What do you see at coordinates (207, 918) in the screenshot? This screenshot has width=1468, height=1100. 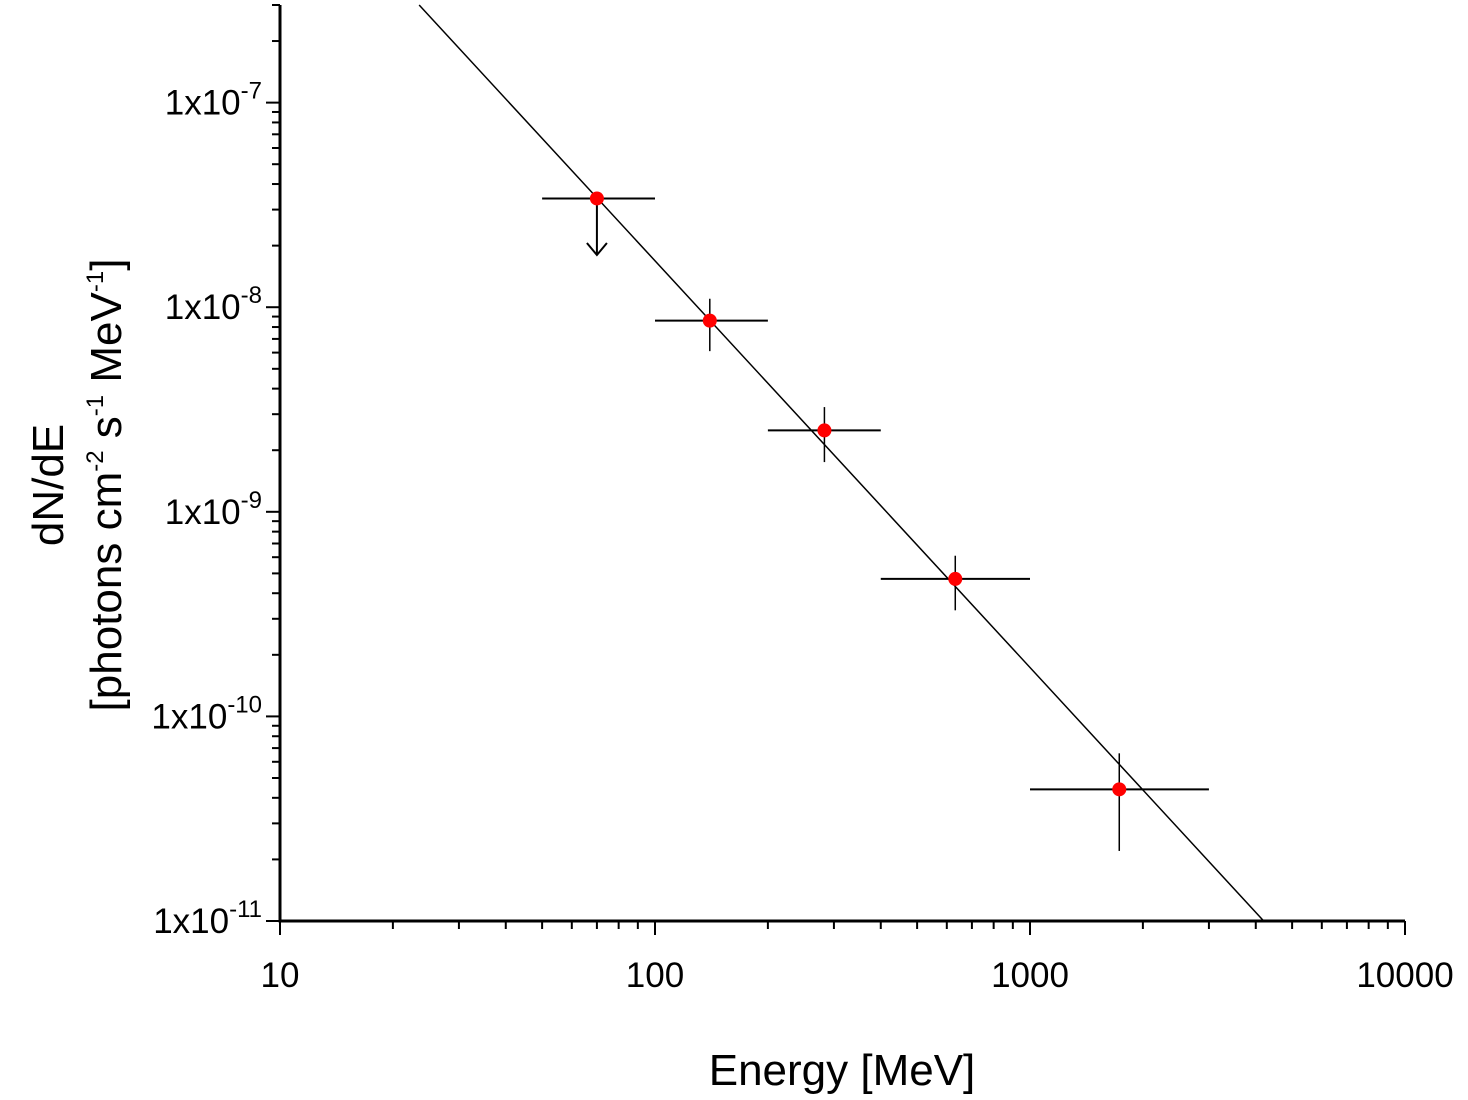 I see `y-tick-label: 1x10⁻¹¹` at bounding box center [207, 918].